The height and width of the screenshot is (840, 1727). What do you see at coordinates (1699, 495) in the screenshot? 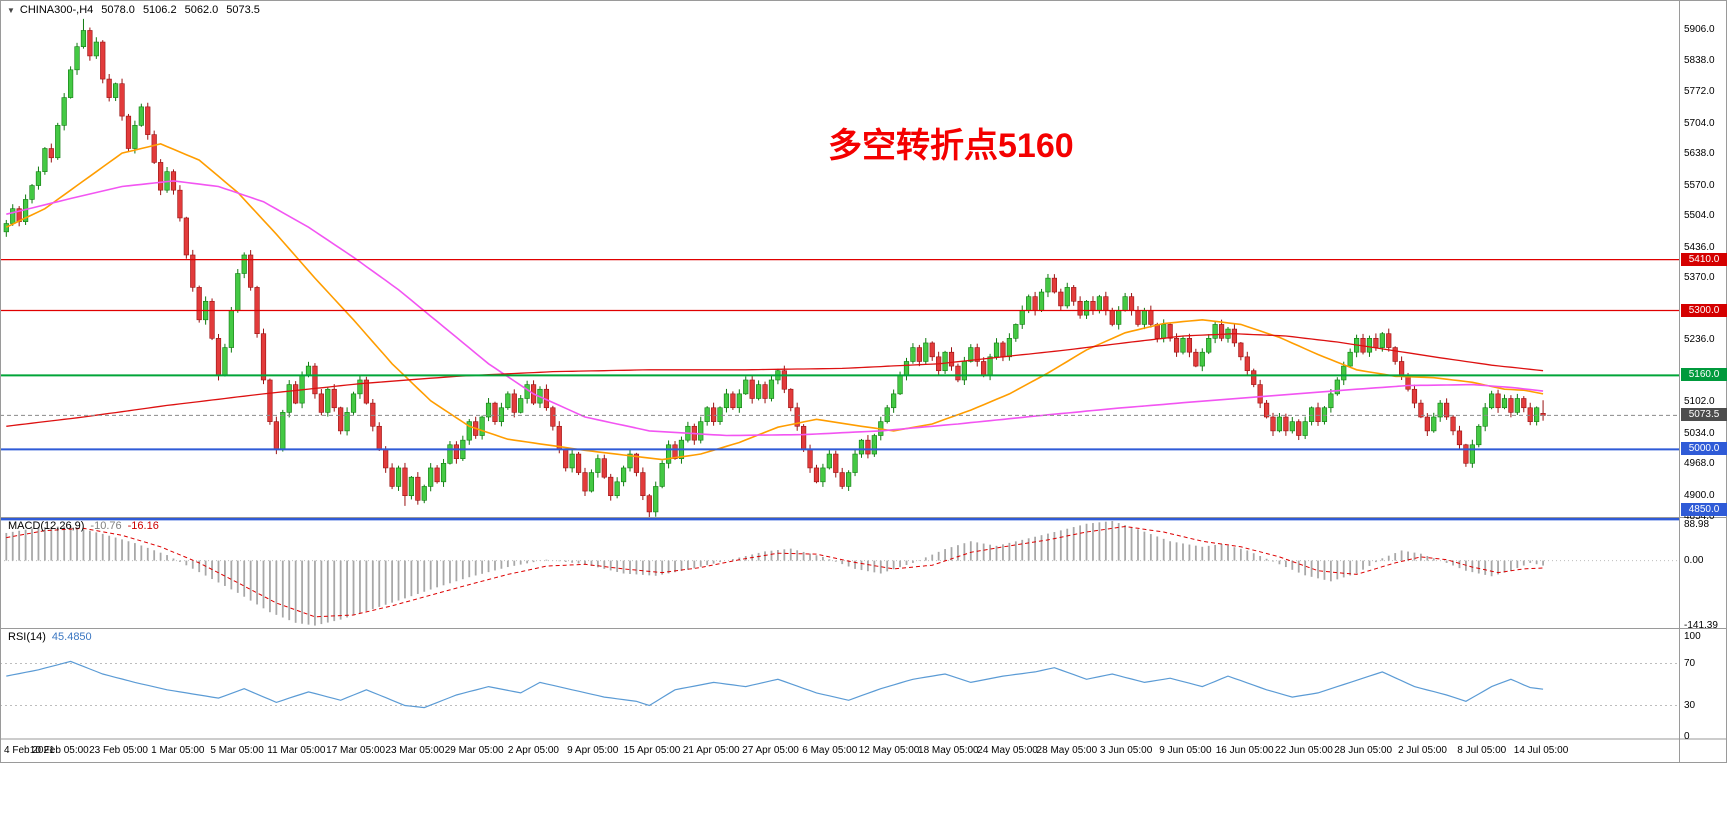
I see `price-tick: 4900.0` at bounding box center [1699, 495].